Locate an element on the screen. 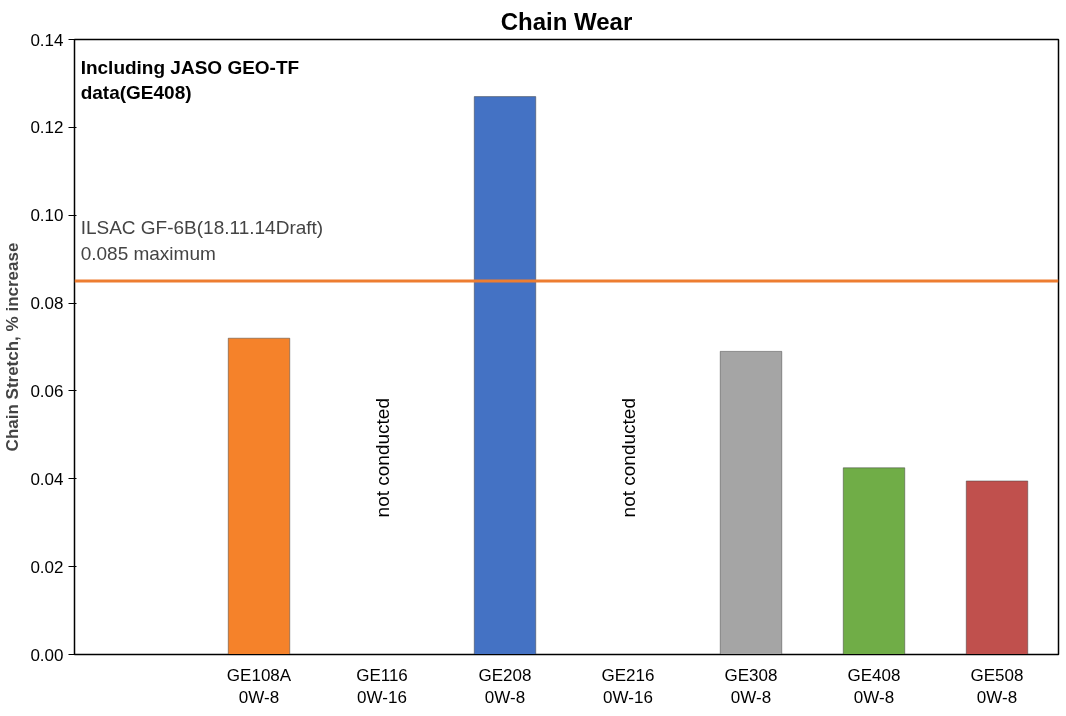  x-tick-label: GE408 0W-8 is located at coordinates (874, 686).